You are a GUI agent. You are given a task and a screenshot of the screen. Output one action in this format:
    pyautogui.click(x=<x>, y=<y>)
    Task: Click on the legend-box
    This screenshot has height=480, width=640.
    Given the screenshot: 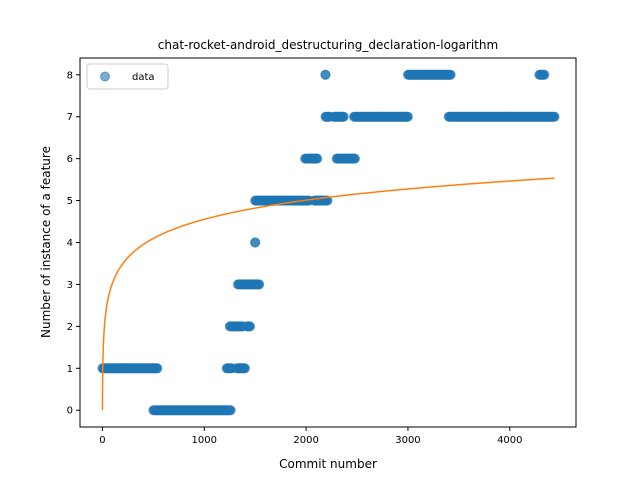 What is the action you would take?
    pyautogui.click(x=127, y=76)
    